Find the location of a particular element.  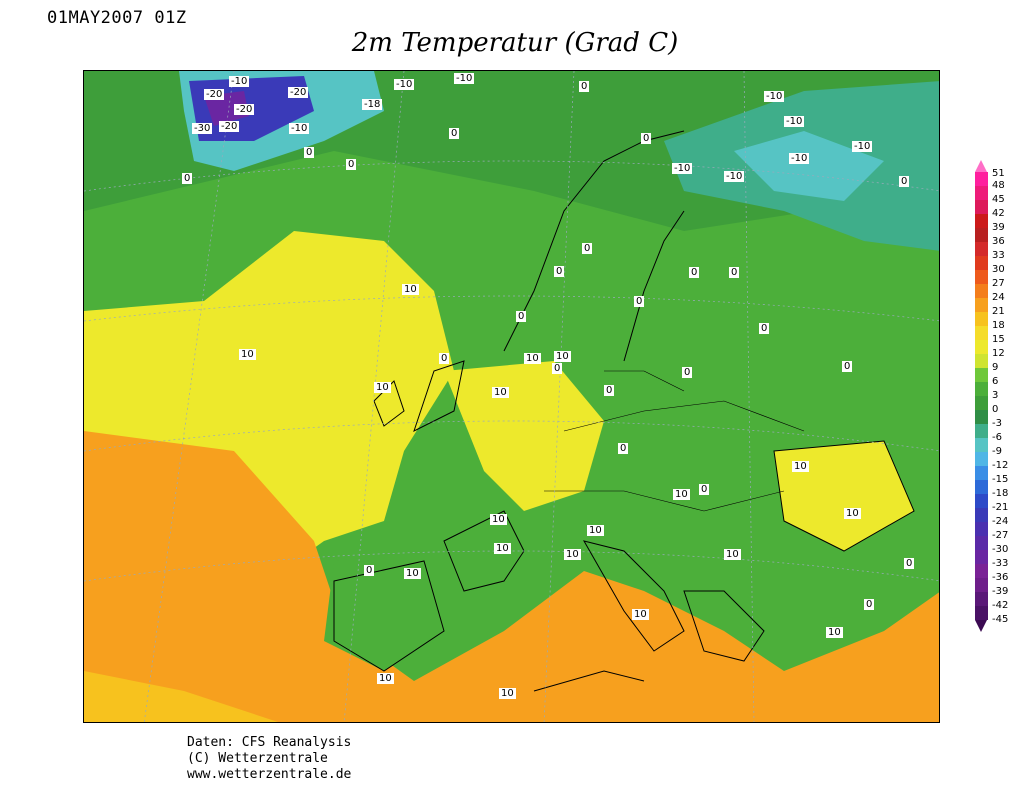

iberia-zone is located at coordinates (384, 611).